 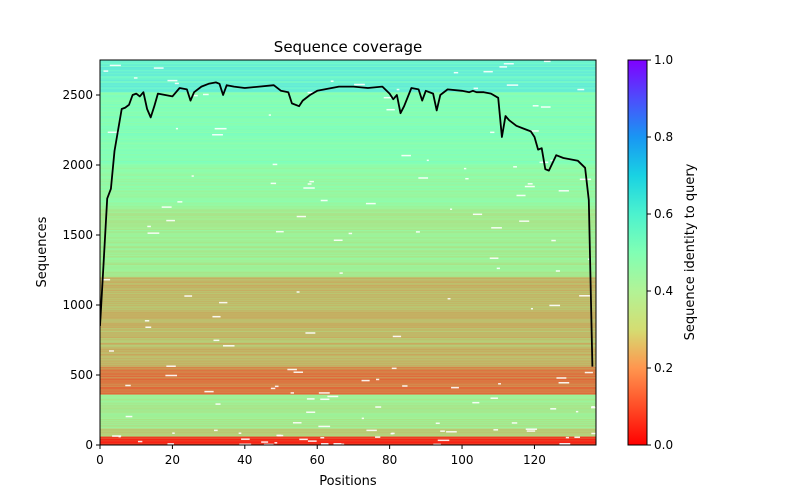 What do you see at coordinates (663, 368) in the screenshot?
I see `colorbar-tick-label: 0.2` at bounding box center [663, 368].